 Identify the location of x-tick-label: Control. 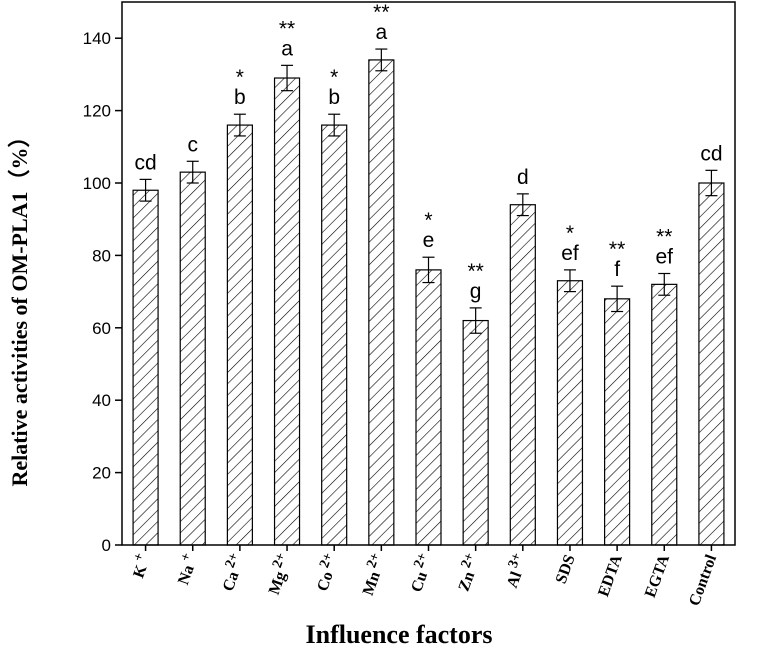
(703, 580).